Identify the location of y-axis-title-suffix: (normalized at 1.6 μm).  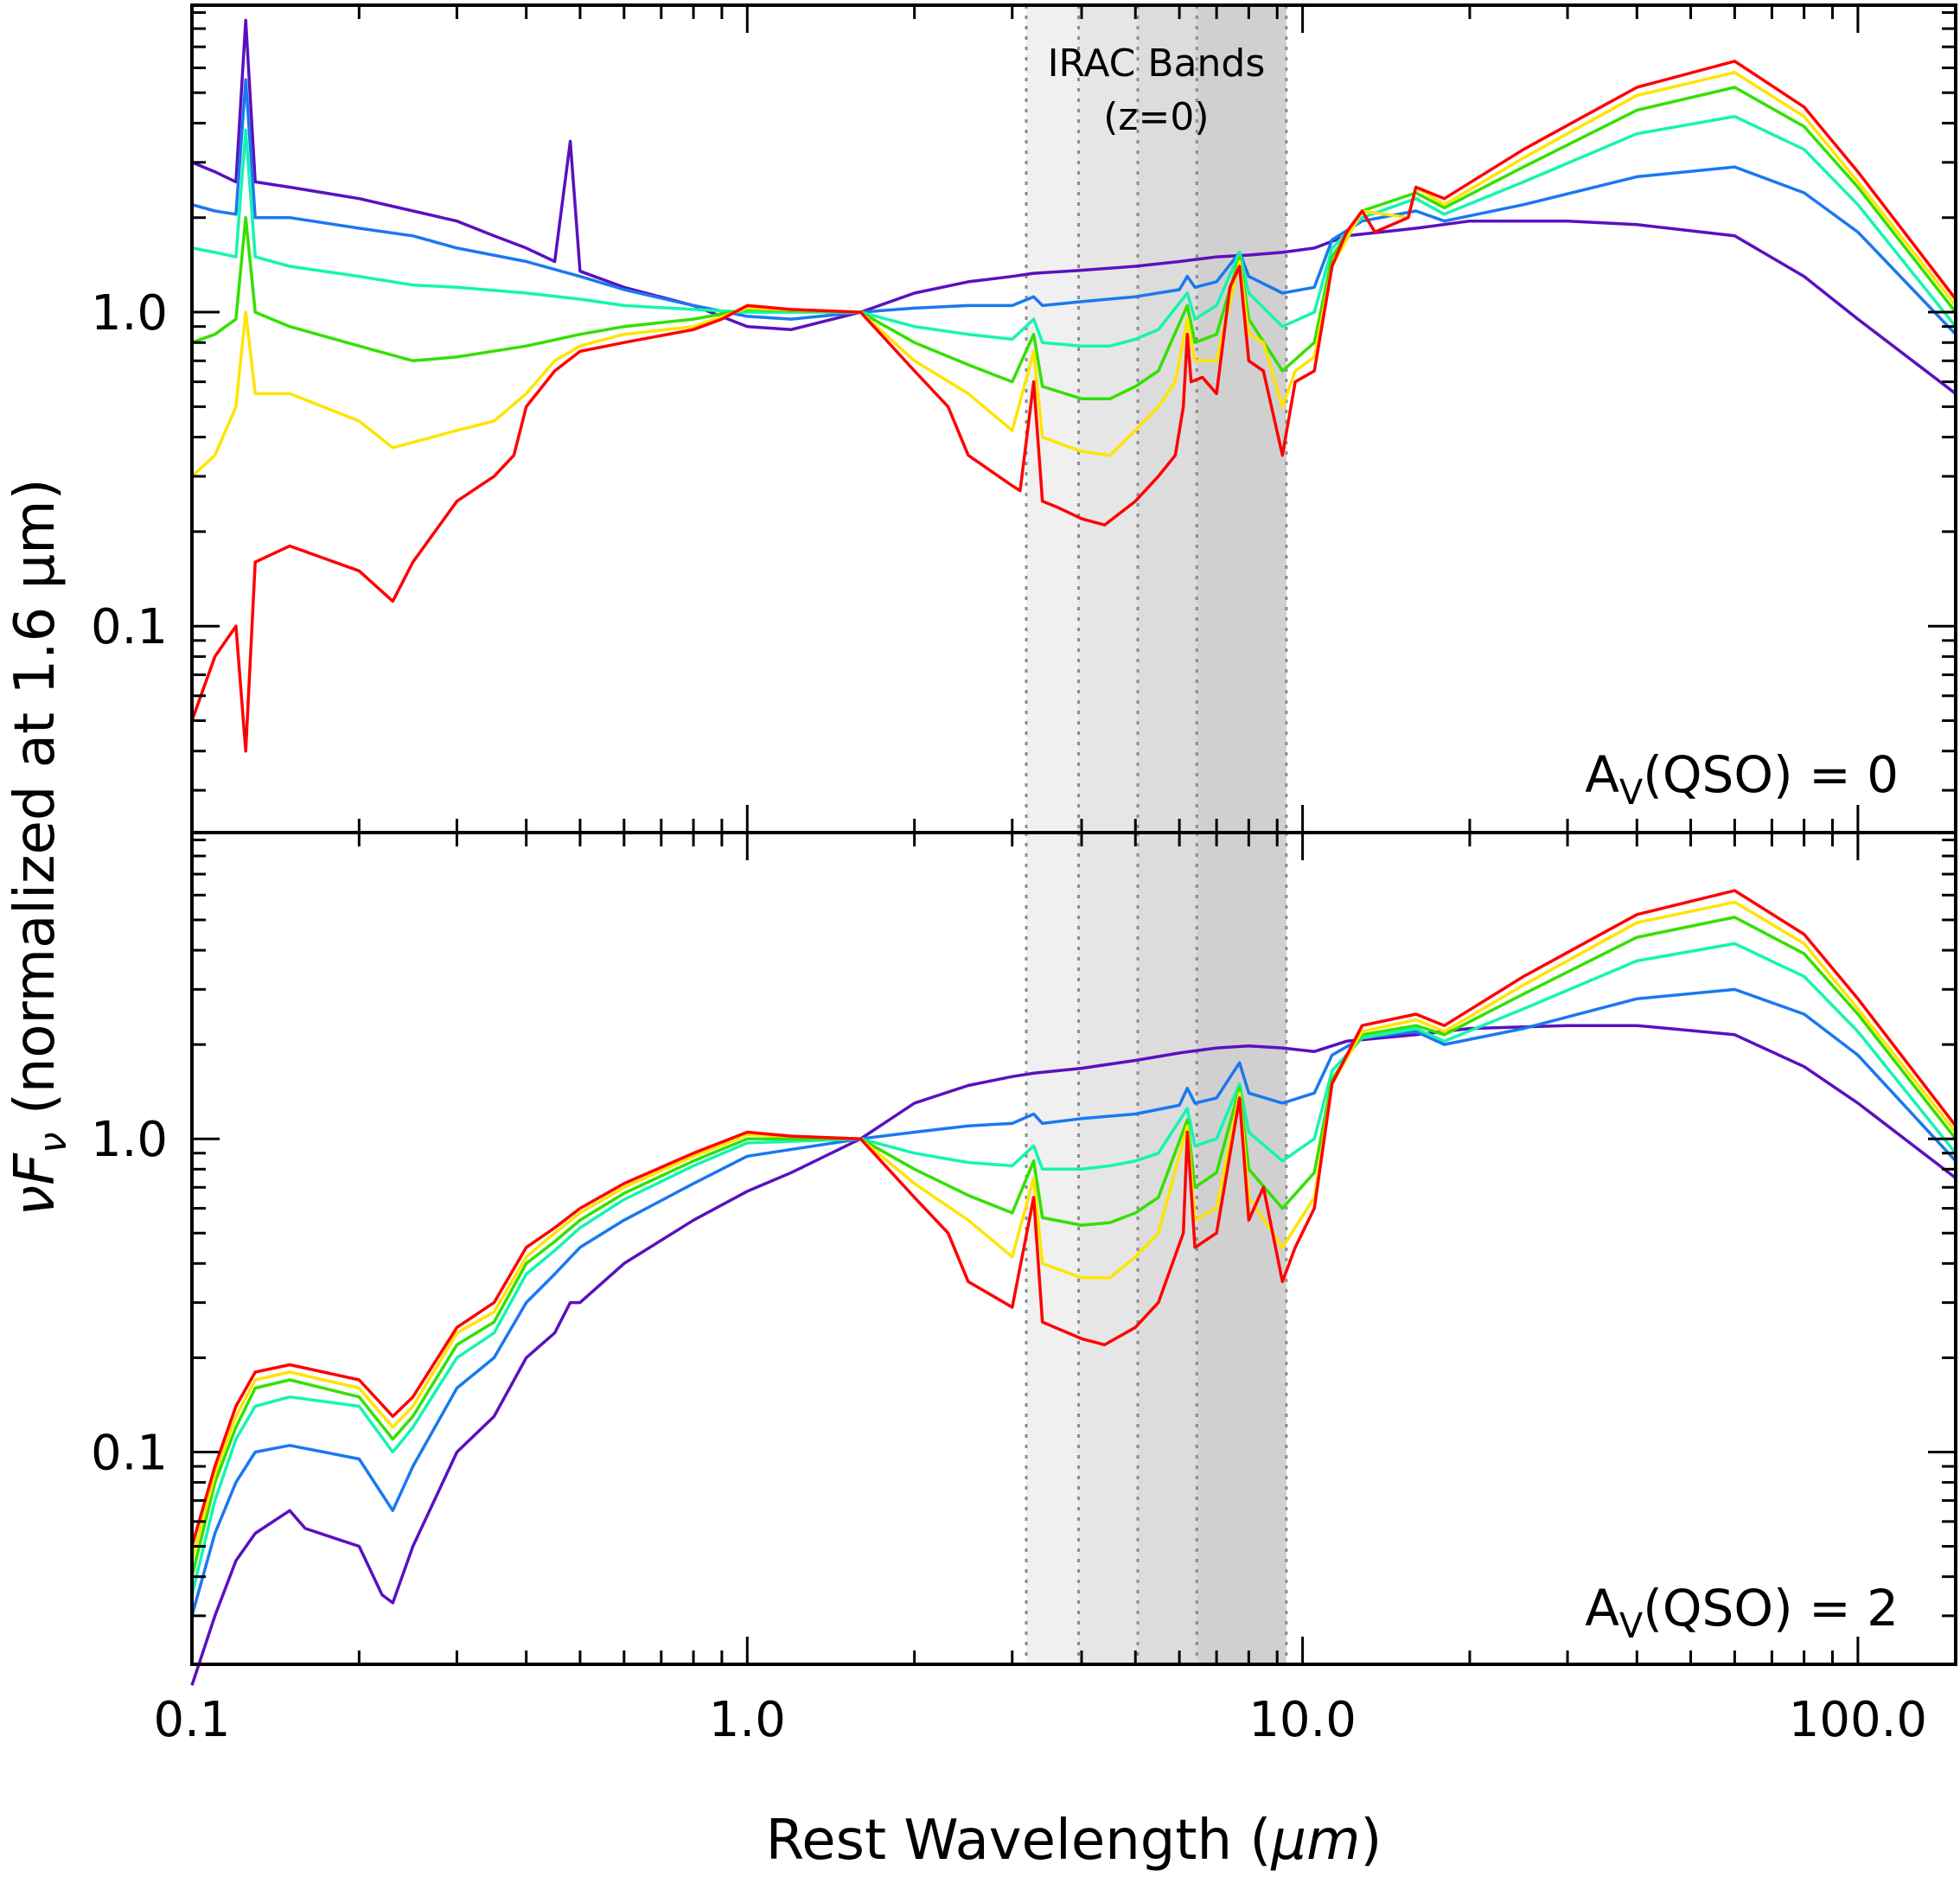
(35, 805).